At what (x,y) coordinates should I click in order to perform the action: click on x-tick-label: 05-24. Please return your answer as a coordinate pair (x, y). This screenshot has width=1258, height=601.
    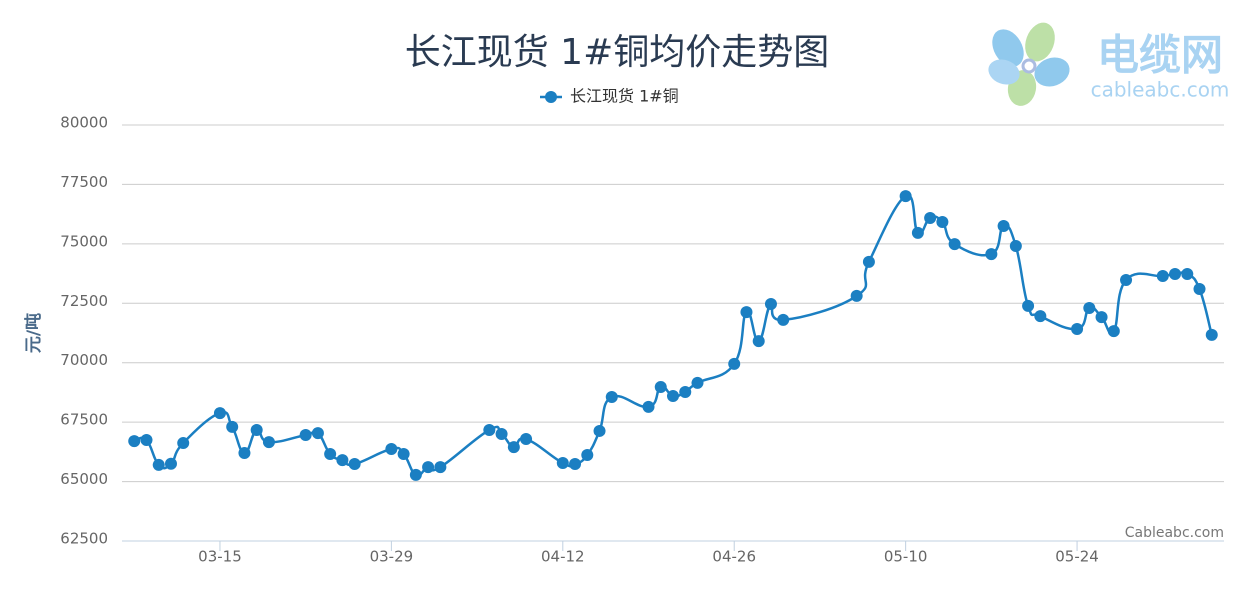
    Looking at the image, I should click on (1077, 557).